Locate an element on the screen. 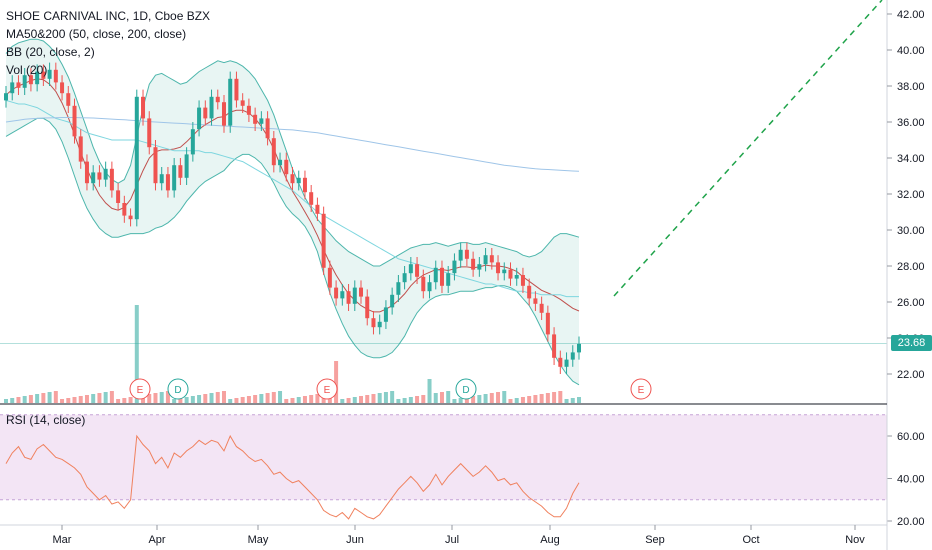  last-price-badge: 23.68 is located at coordinates (911, 343).